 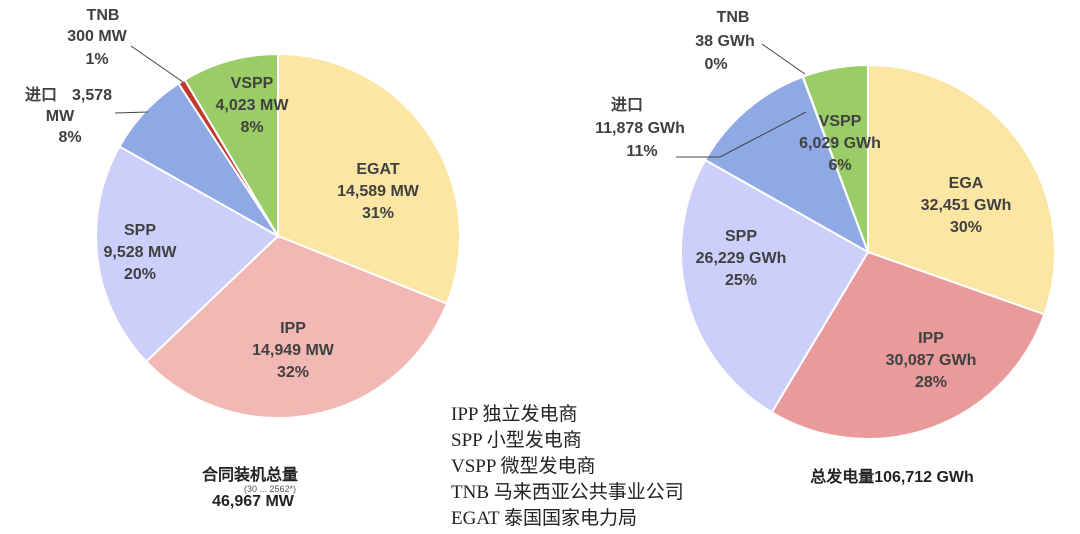 I want to click on pie2-caption: 总发电量106,712 GWh, so click(x=892, y=476).